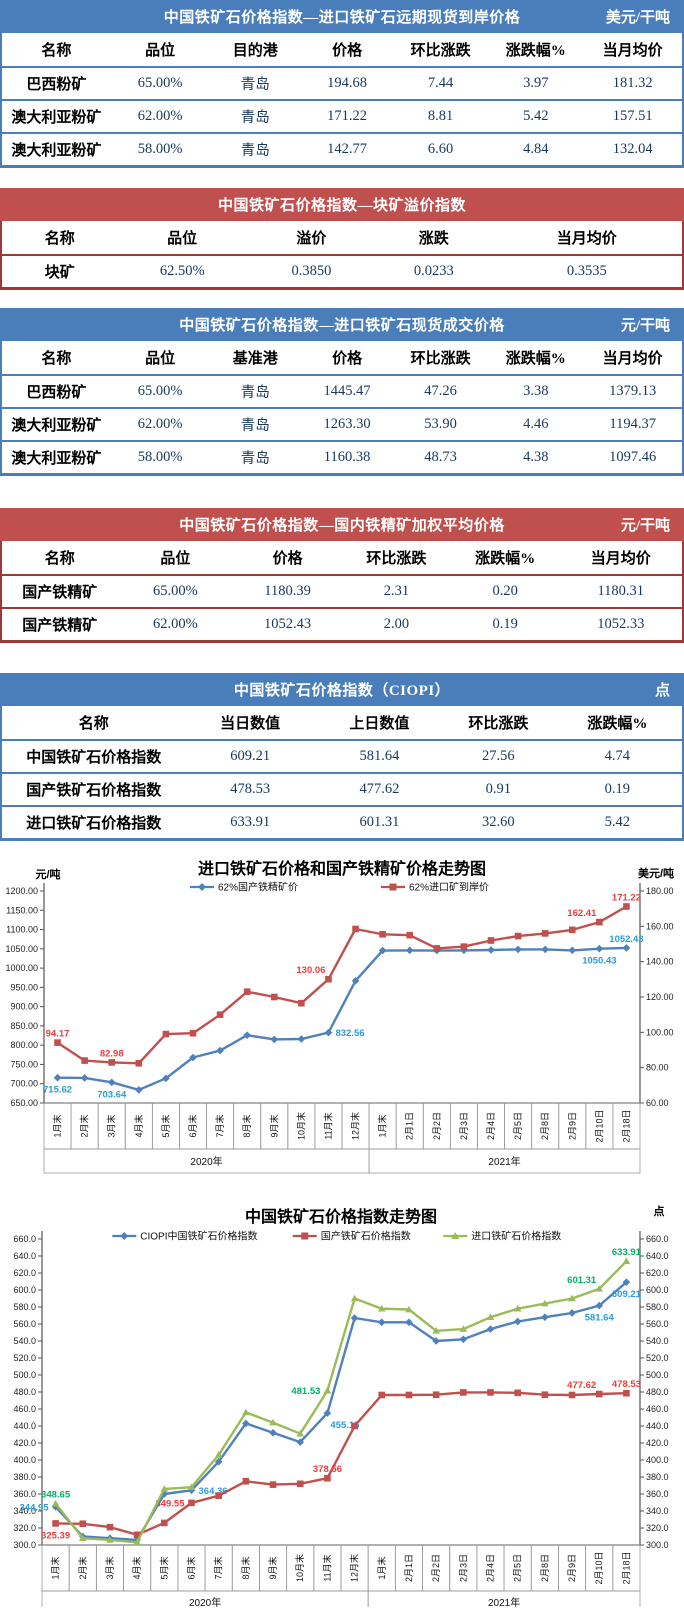 Image resolution: width=684 pixels, height=1612 pixels. I want to click on table-cell: 58.00%, so click(160, 149).